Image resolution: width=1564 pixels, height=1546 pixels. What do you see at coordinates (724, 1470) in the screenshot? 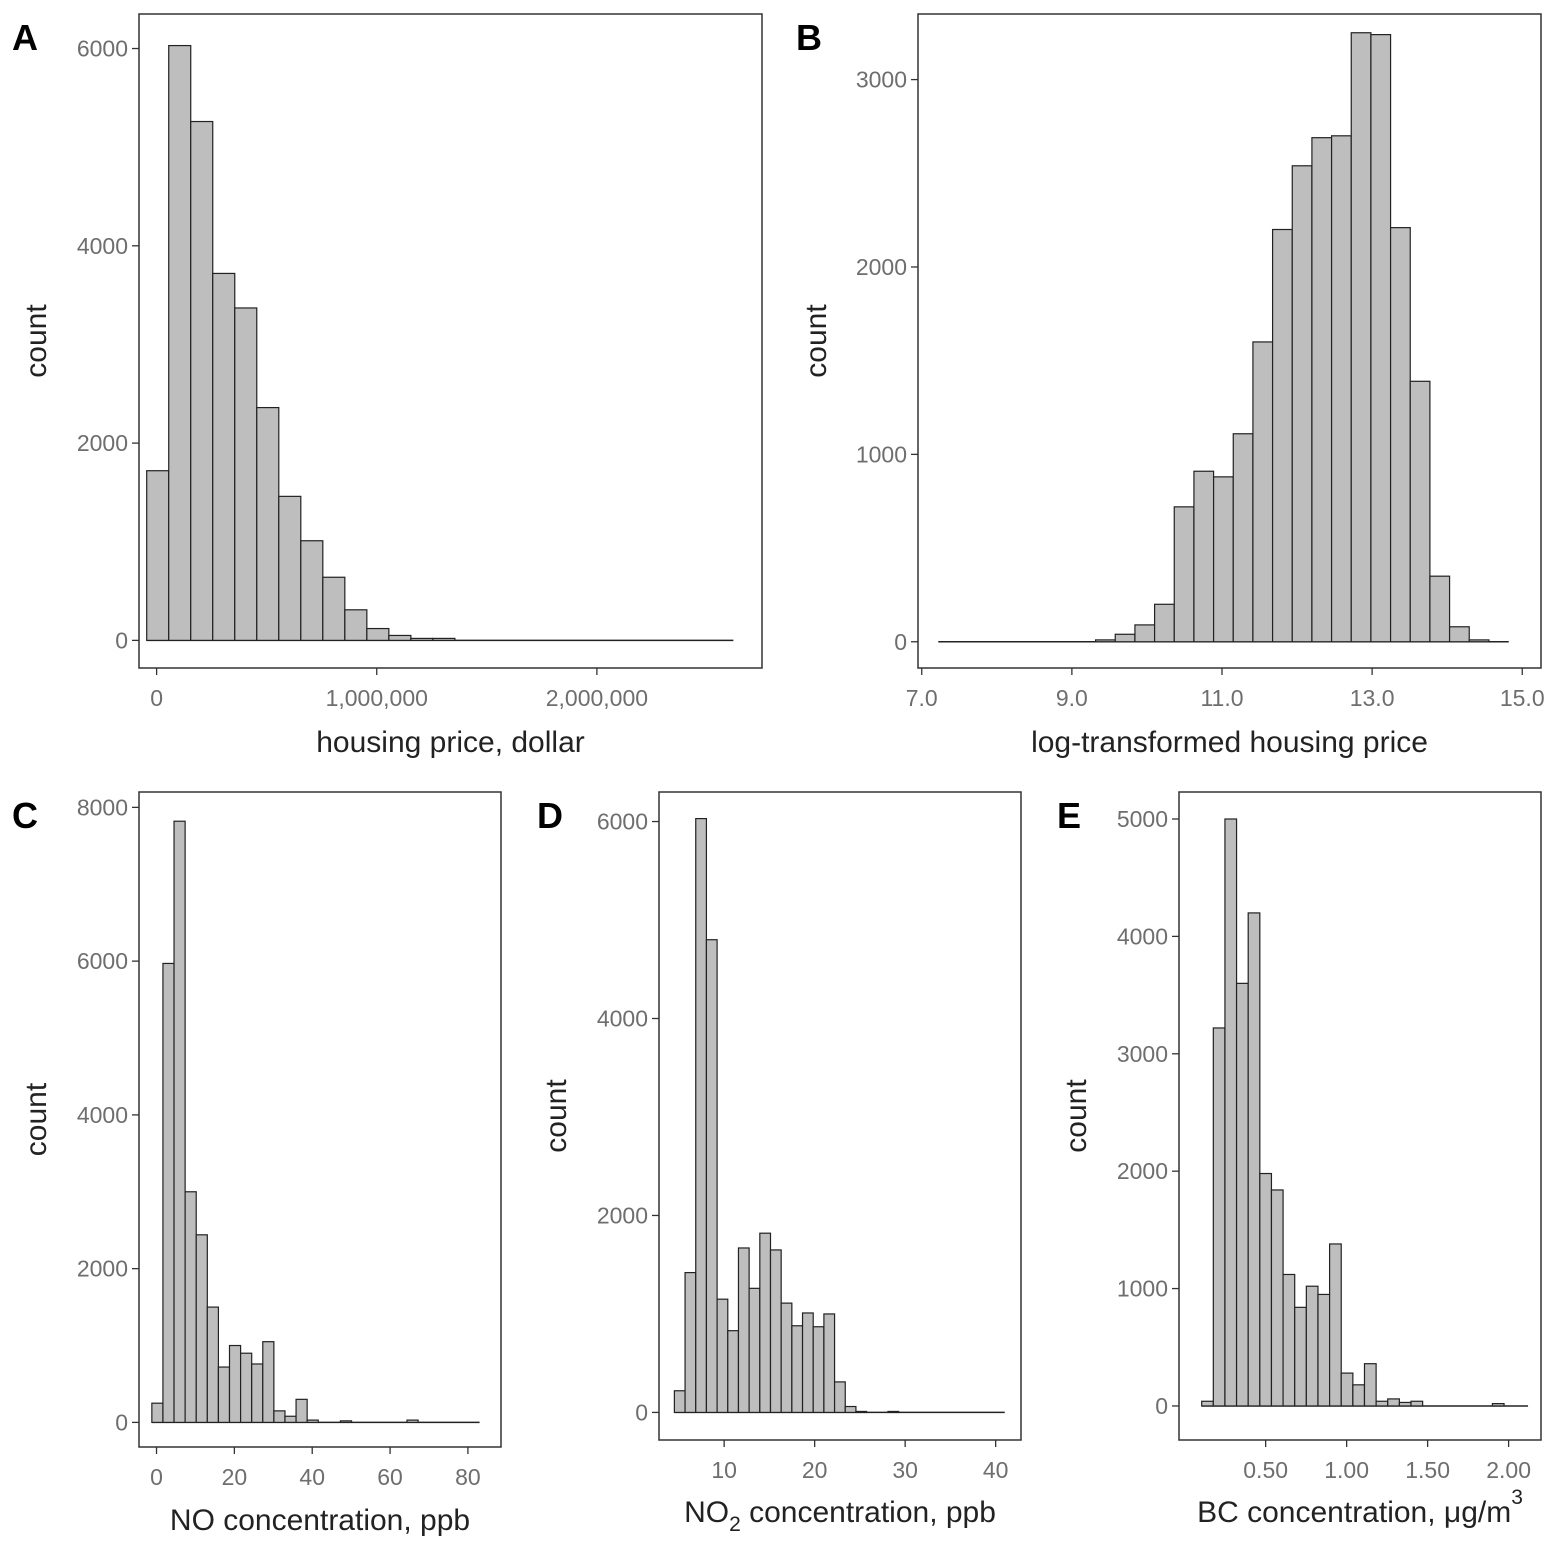
I see `x-tick-label: 10` at bounding box center [724, 1470].